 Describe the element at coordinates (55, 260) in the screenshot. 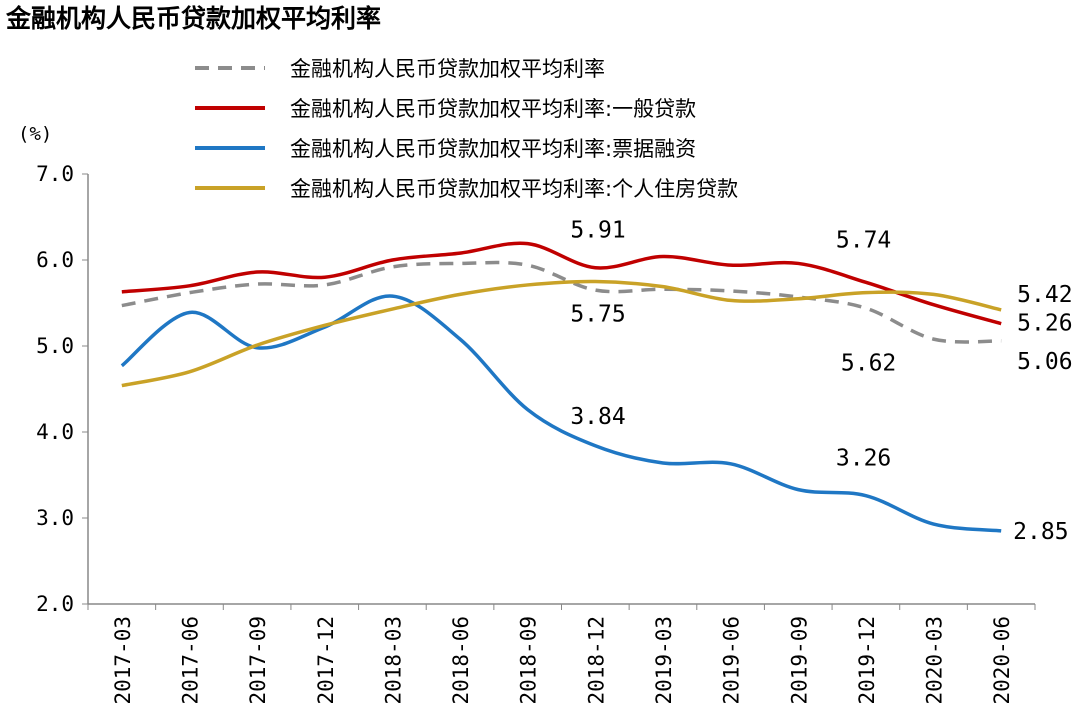

I see `y-tick-label: 6.0` at that location.